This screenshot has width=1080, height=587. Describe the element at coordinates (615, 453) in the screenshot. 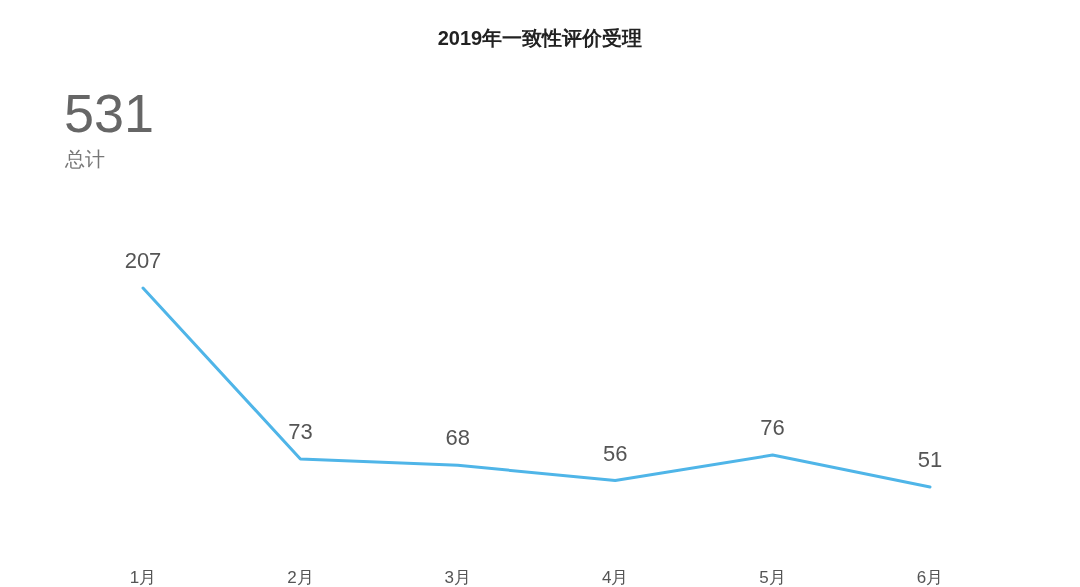

I see `data-label: 56` at that location.